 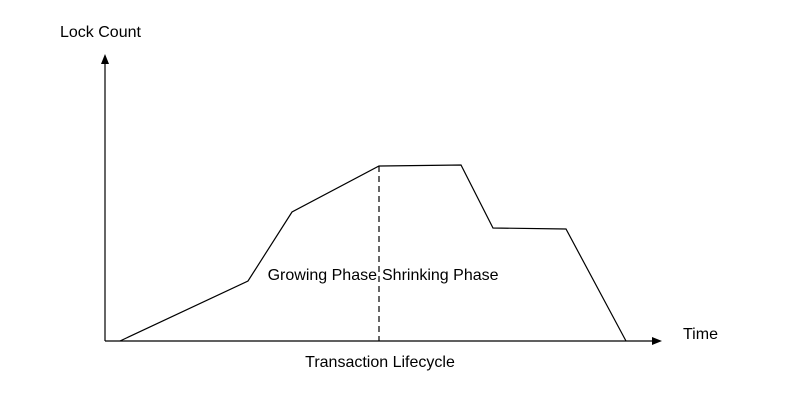 What do you see at coordinates (440, 275) in the screenshot?
I see `shrinking-phase-label: Shrinking Phase` at bounding box center [440, 275].